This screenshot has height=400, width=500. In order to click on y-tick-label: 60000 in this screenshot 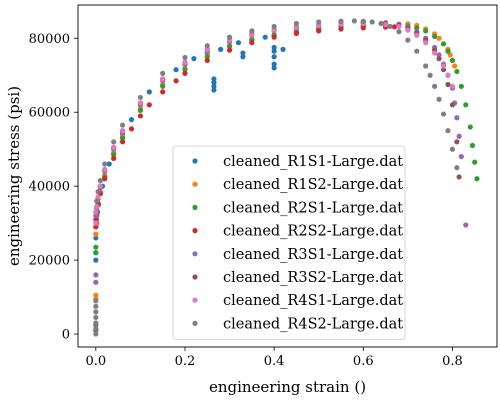, I will do `click(49, 113)`.